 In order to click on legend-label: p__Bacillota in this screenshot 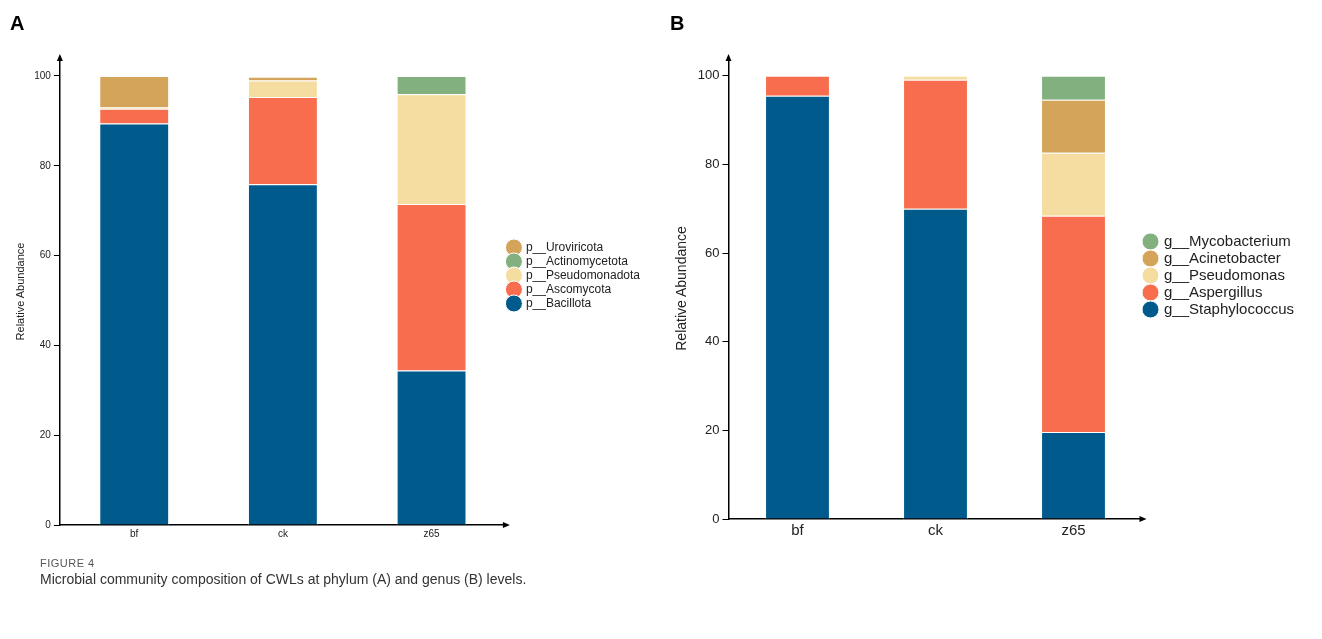, I will do `click(558, 302)`.